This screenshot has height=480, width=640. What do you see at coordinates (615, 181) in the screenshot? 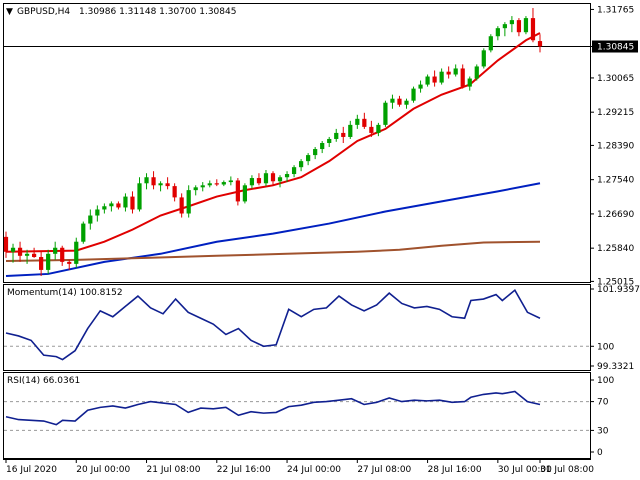
I see `price-tick-label: 1.27540` at bounding box center [615, 181].